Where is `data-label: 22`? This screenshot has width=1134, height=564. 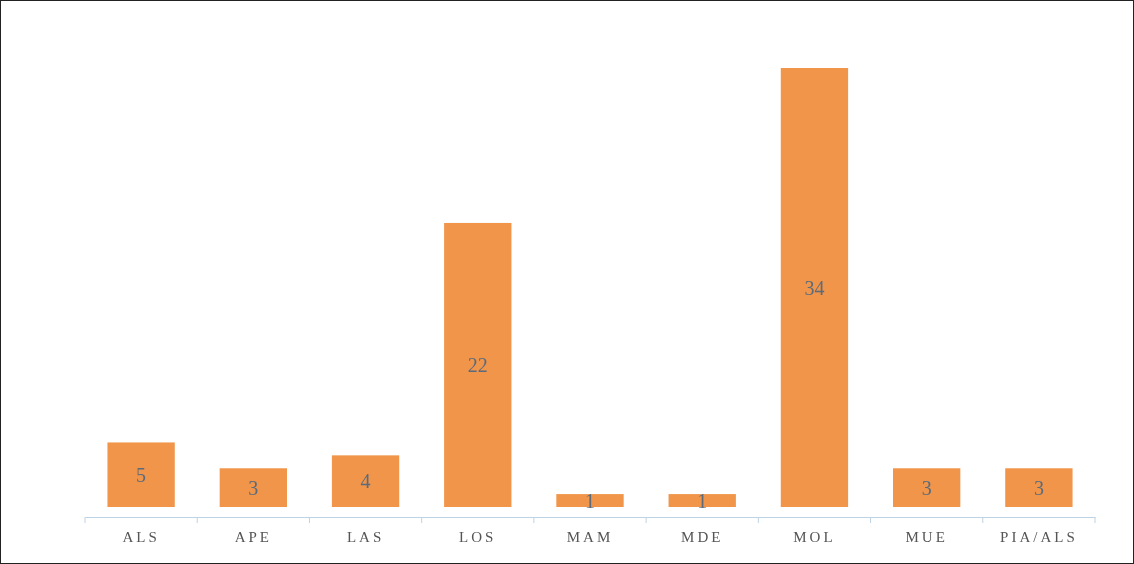 data-label: 22 is located at coordinates (477, 364).